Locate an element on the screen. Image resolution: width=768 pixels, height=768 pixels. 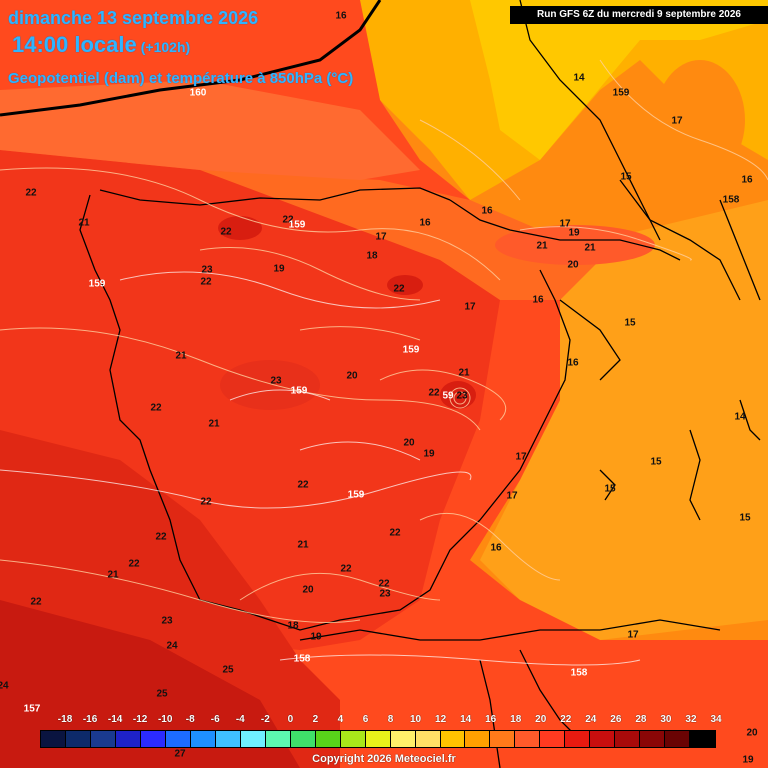
map-label: 24 is located at coordinates (4, 686).